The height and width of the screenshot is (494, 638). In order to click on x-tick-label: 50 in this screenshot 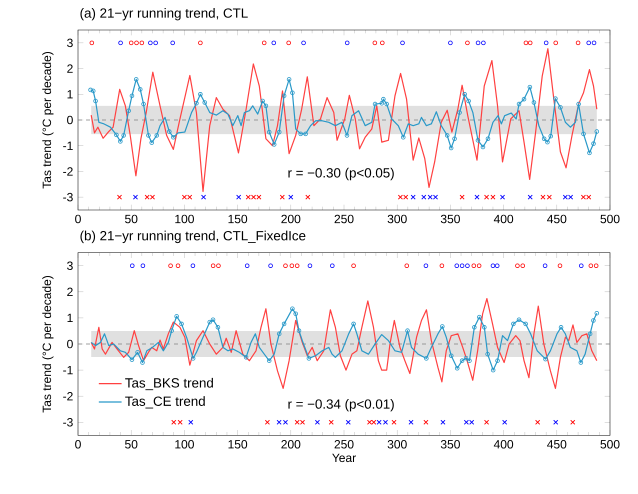, I will do `click(131, 444)`.